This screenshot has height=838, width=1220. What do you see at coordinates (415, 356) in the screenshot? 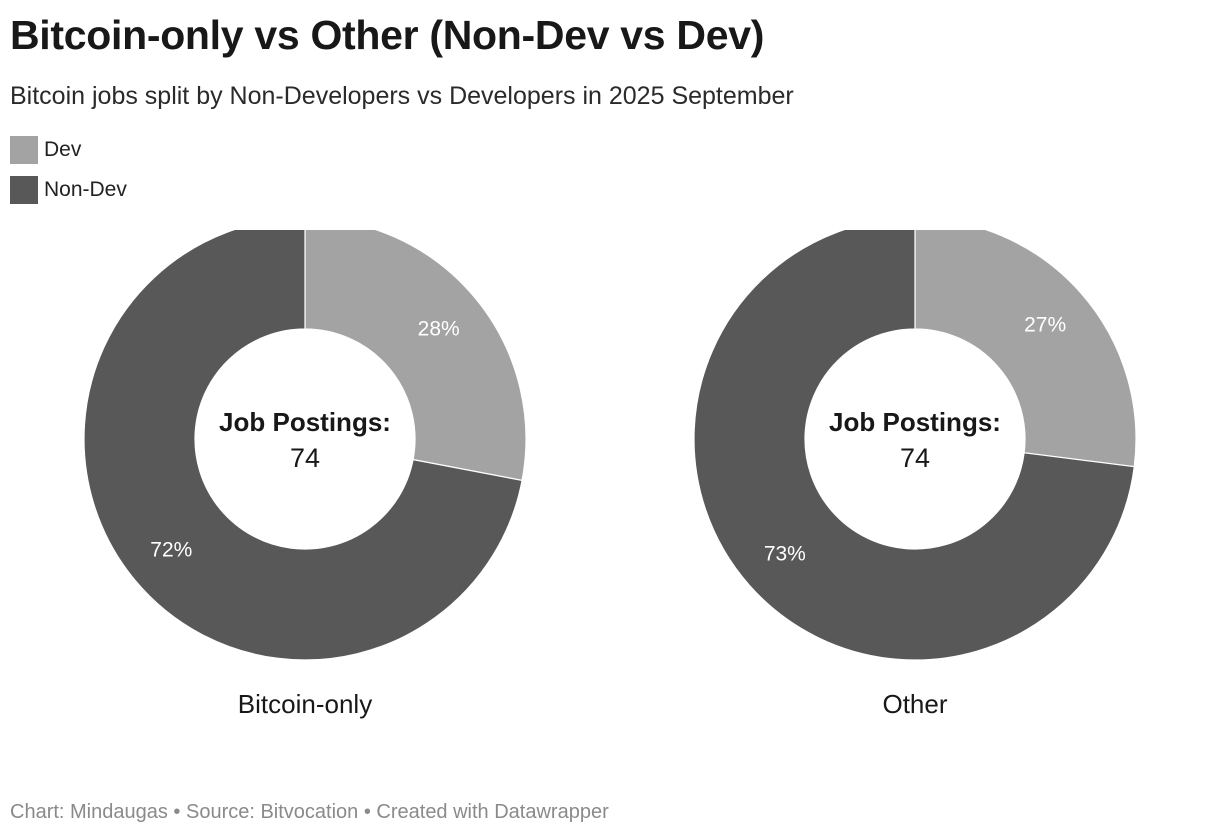
I see `slice-bitcoin-only-dev` at bounding box center [415, 356].